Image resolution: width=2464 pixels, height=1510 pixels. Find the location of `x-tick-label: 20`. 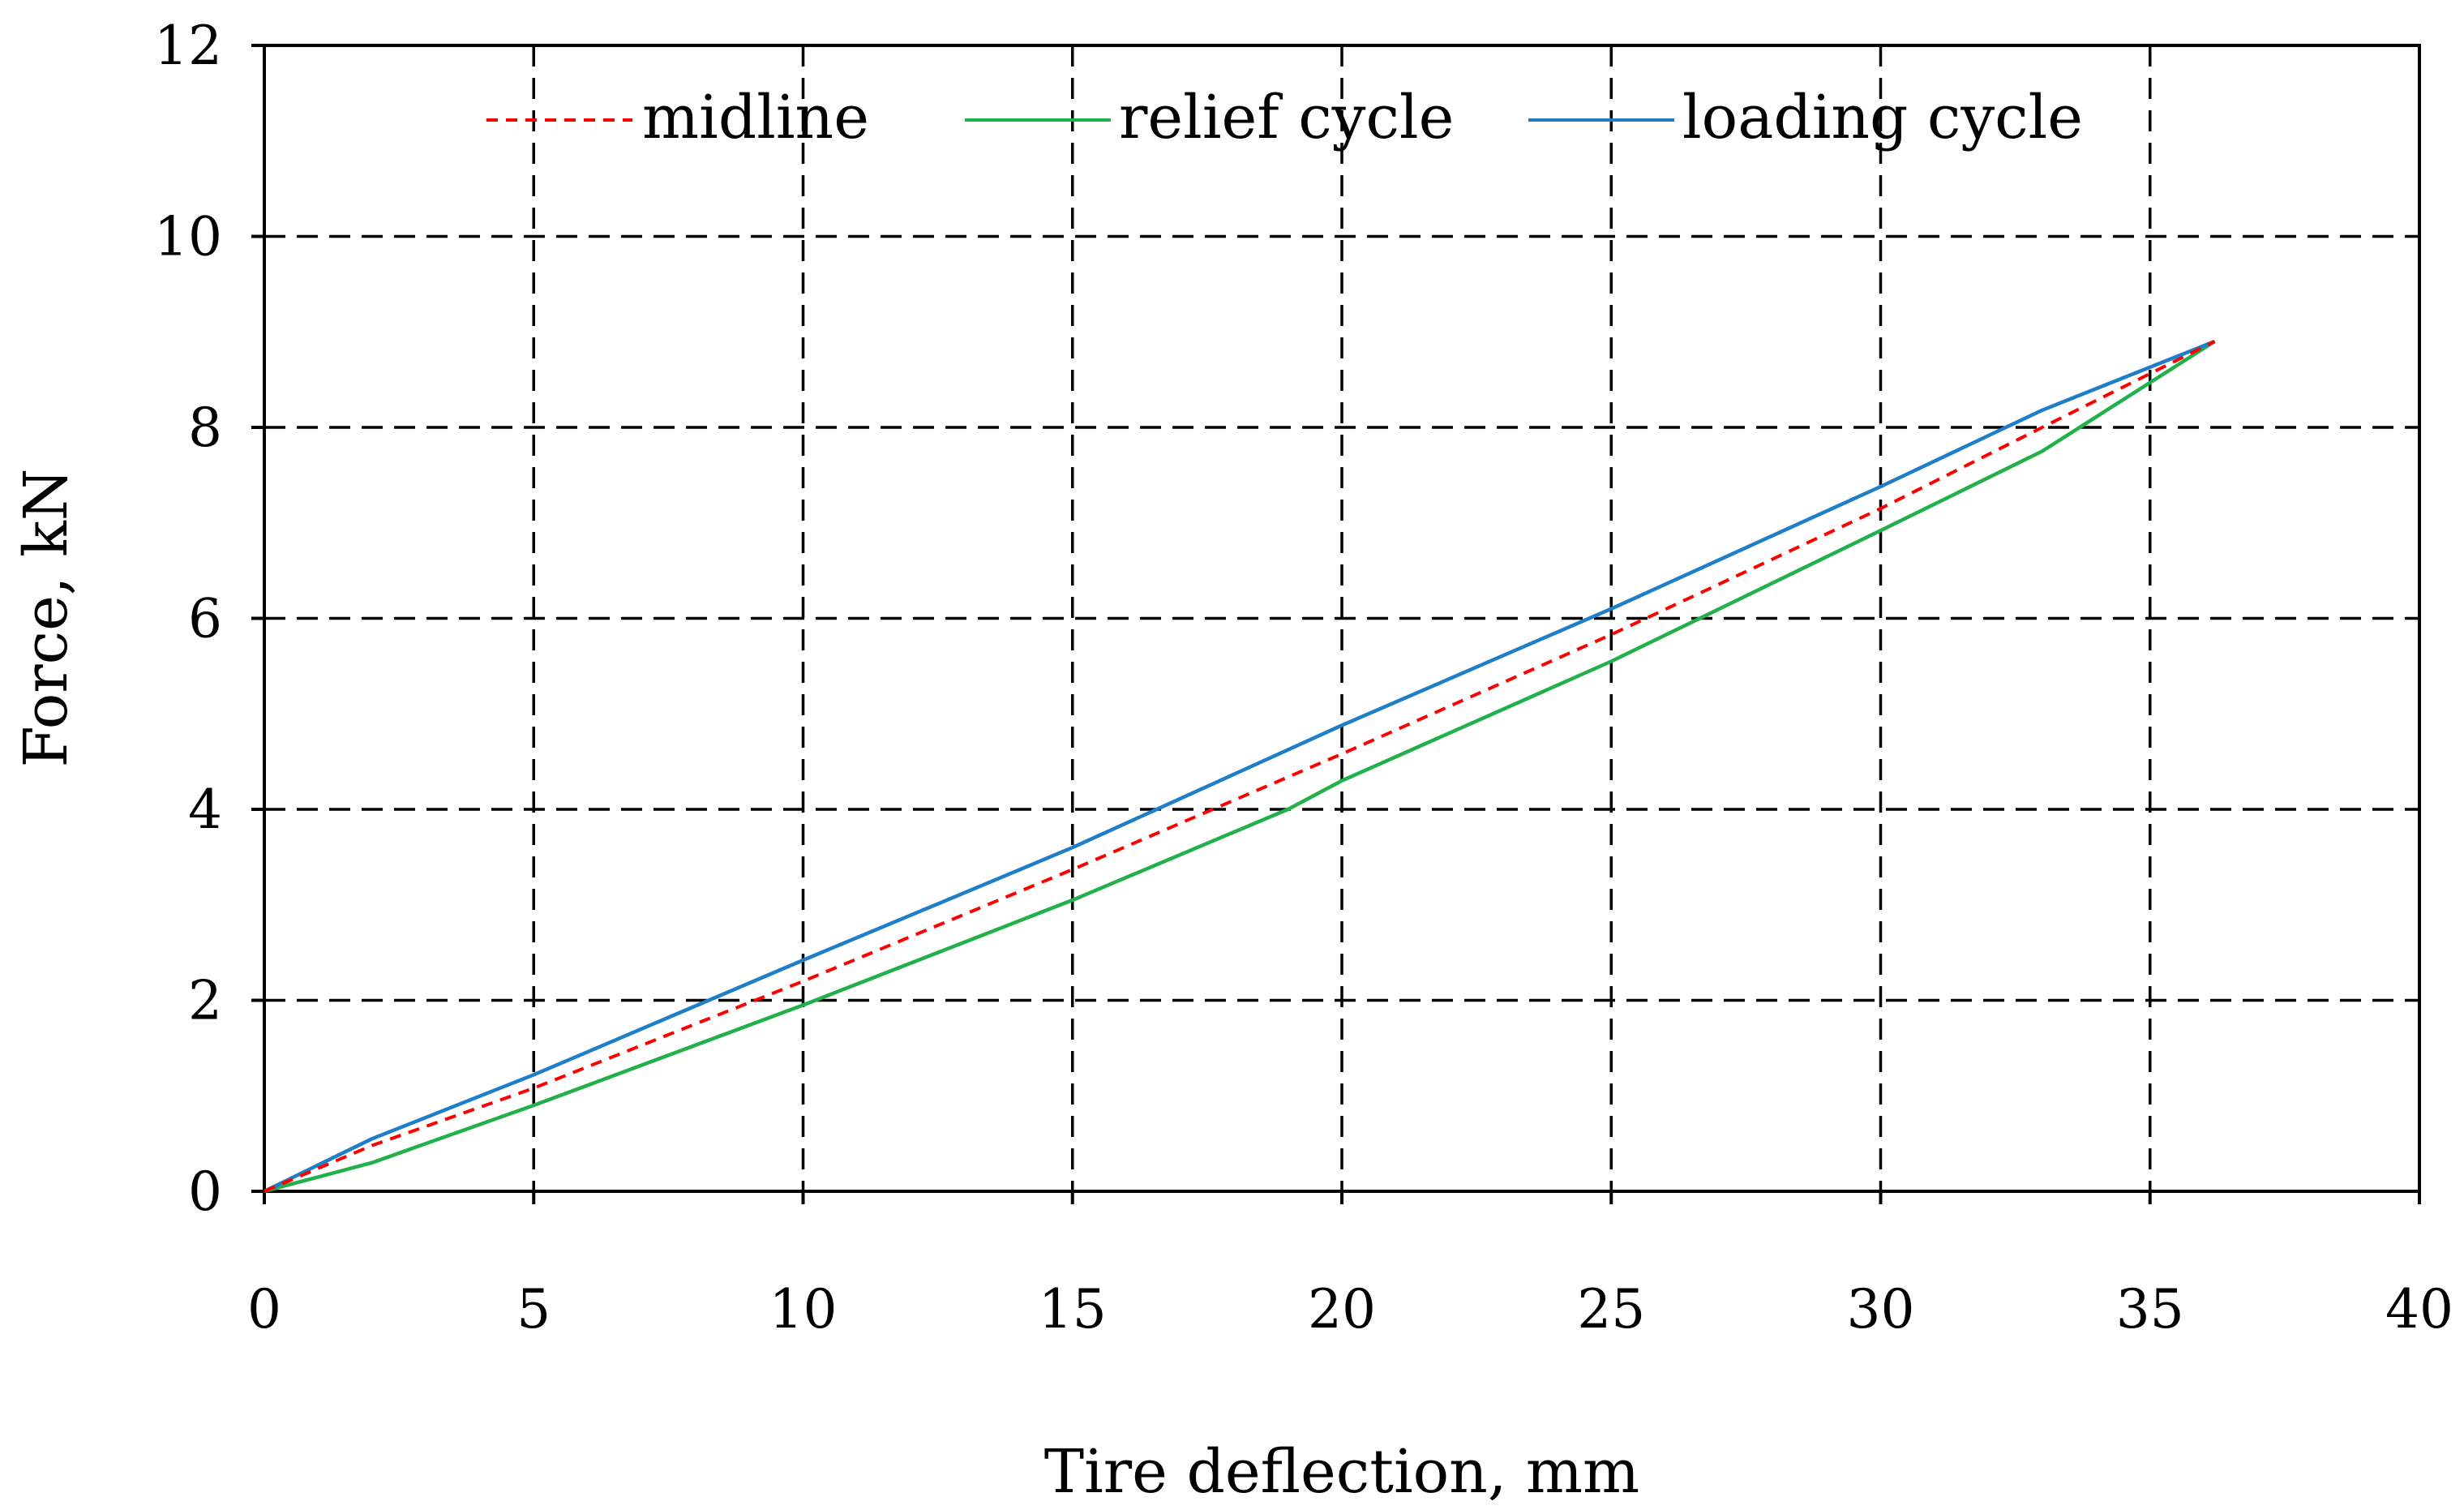

x-tick-label: 20 is located at coordinates (1342, 1309).